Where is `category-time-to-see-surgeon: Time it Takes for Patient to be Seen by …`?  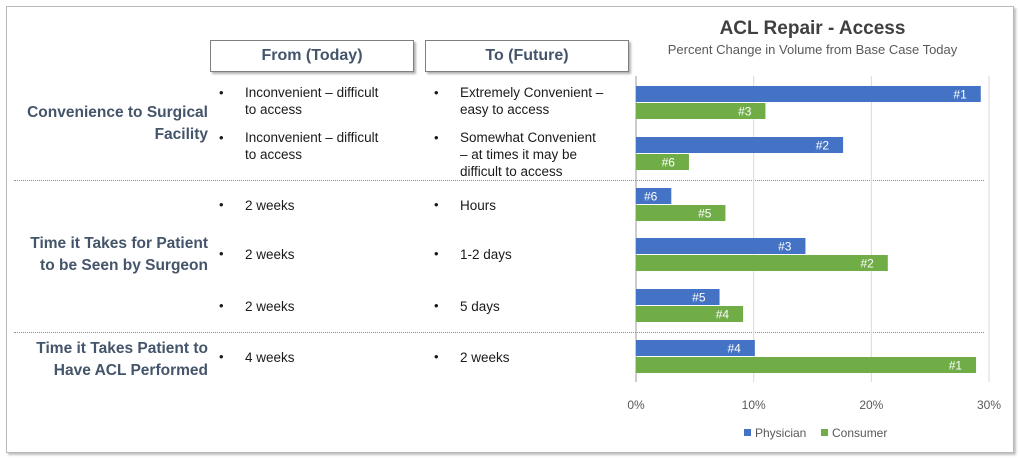 category-time-to-see-surgeon: Time it Takes for Patient to be Seen by … is located at coordinates (111, 255).